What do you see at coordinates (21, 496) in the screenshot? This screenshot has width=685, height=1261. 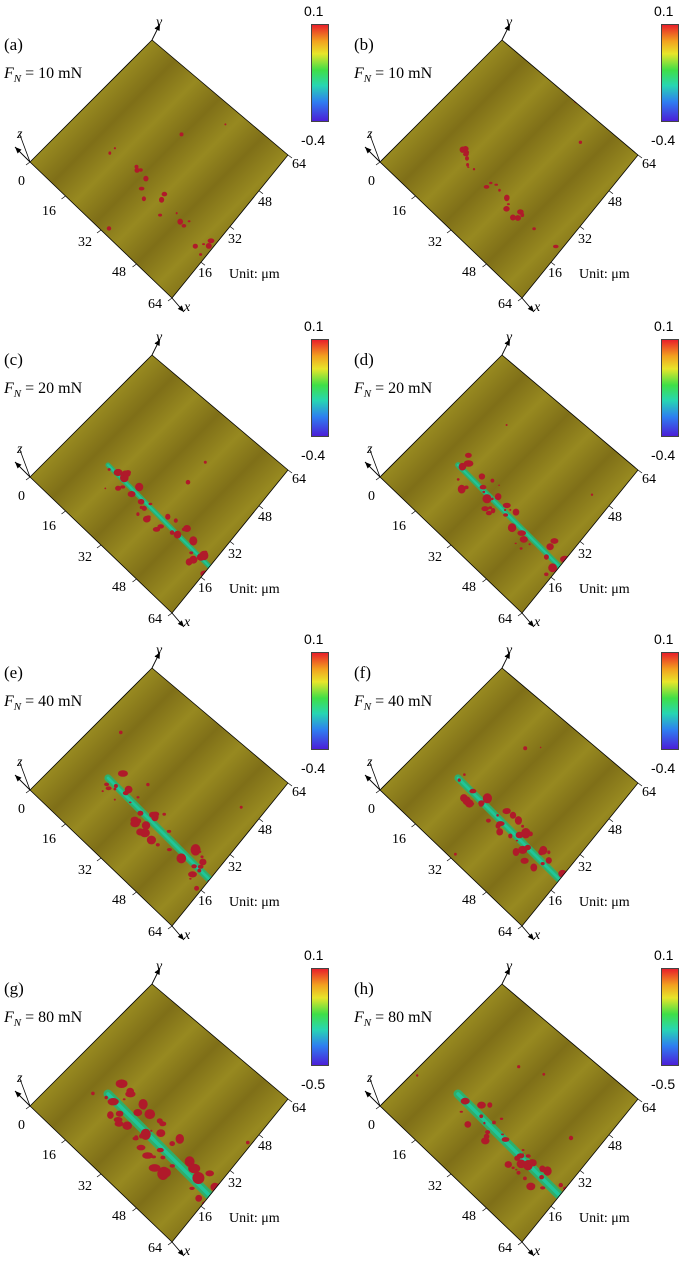 I see `x-tick-label: 0` at bounding box center [21, 496].